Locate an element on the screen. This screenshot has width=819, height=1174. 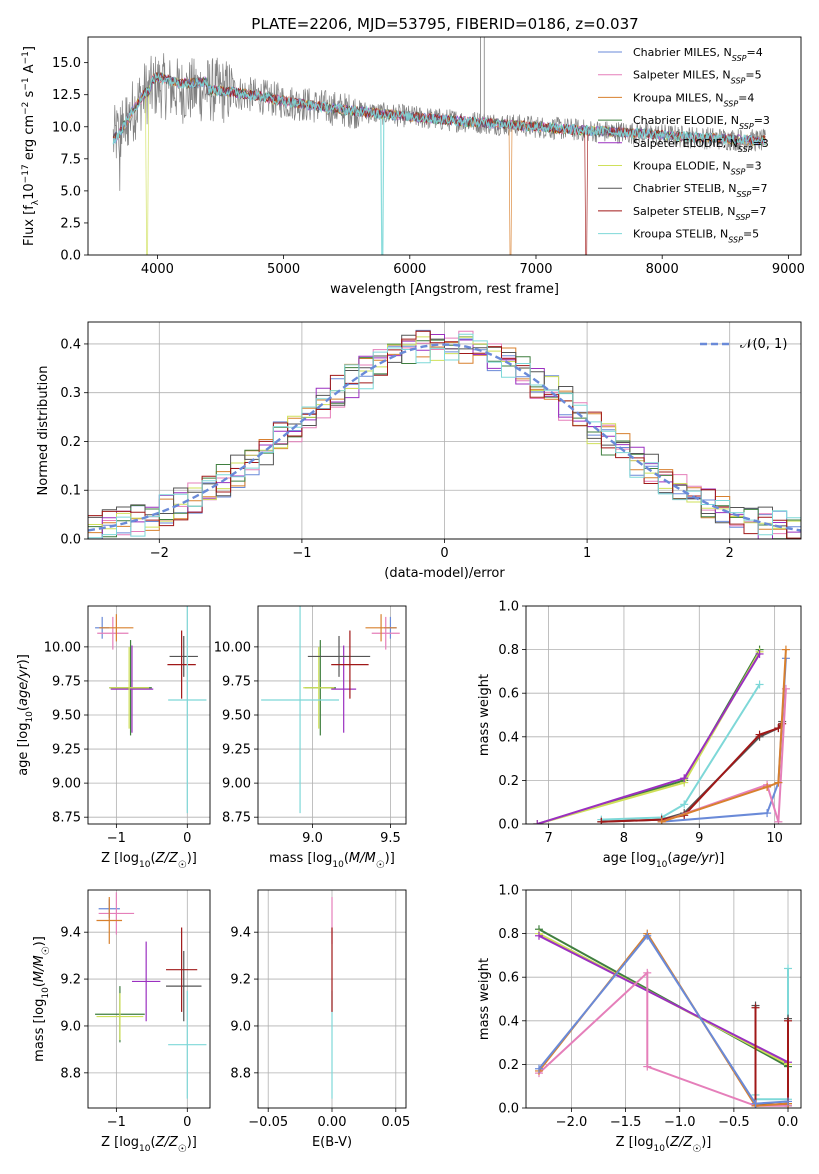
legend-name: Kroupa ELODIE is located at coordinates (674, 166).